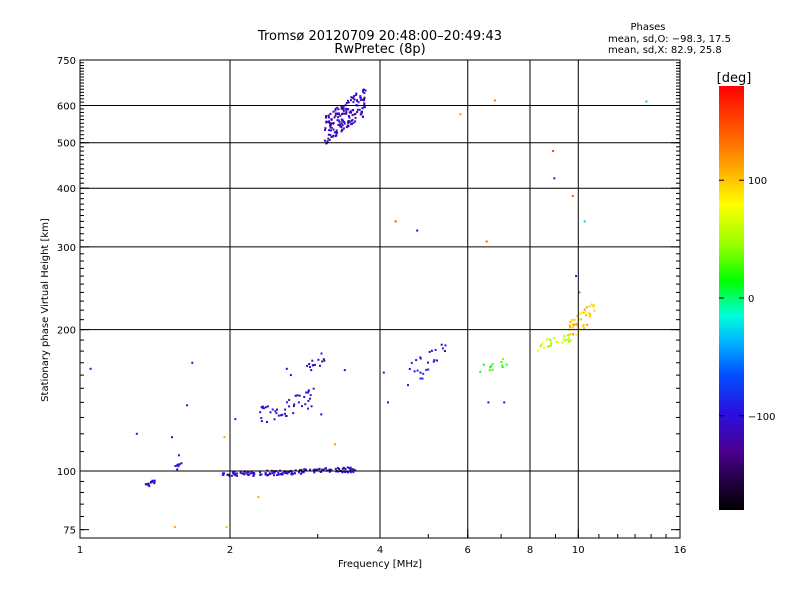 This screenshot has width=800, height=600. What do you see at coordinates (66, 61) in the screenshot?
I see `y-tick-label-7: 750` at bounding box center [66, 61].